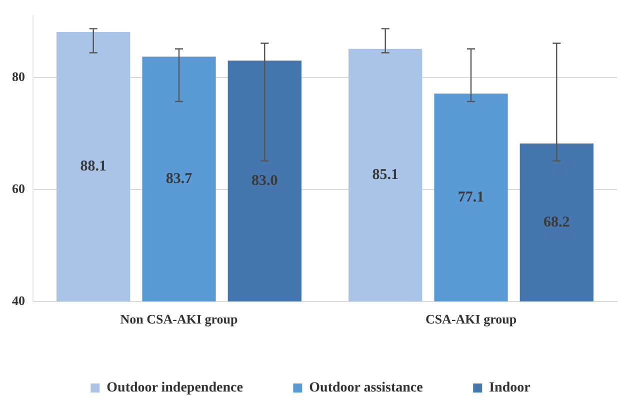 The height and width of the screenshot is (405, 625). I want to click on text: 77.1, so click(471, 197).